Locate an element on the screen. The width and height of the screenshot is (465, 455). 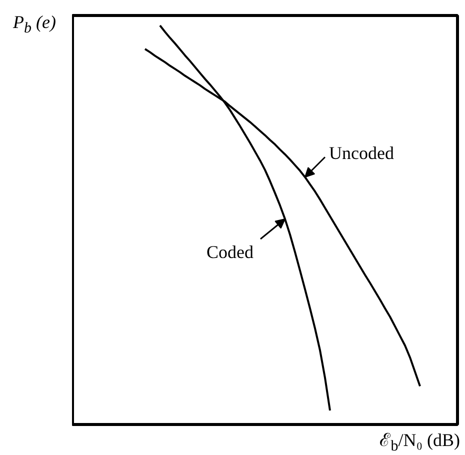
x-axis-title: ℰ$_{b}$/N₀ (dB) is located at coordinates (419, 442).